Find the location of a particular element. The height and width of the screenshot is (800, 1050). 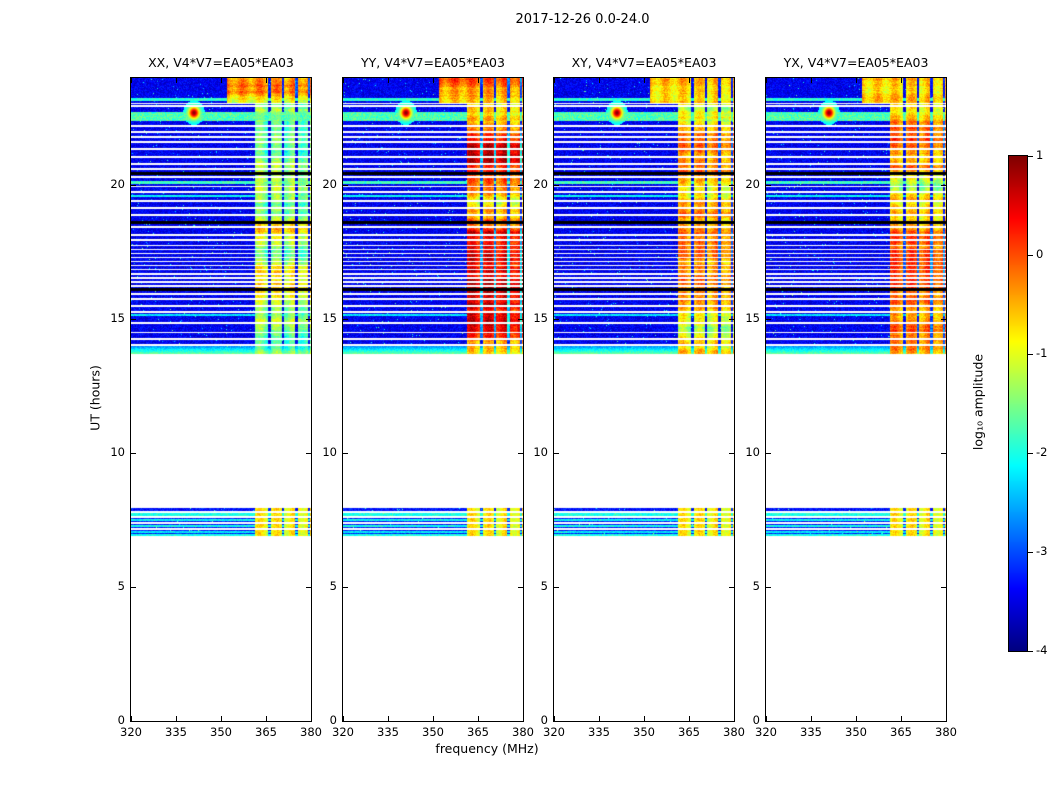

spectrogram-canvas-yx is located at coordinates (856, 399).